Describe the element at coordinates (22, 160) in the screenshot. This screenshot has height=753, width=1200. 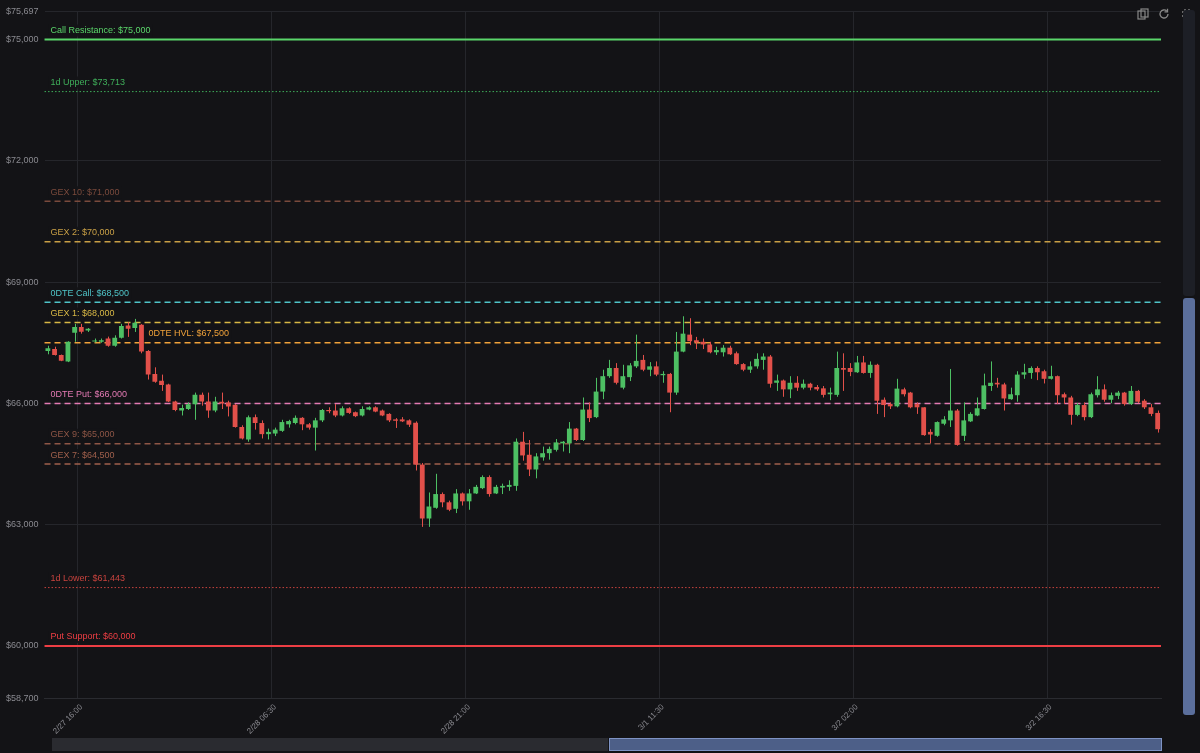
I see `y-tick-label: $72,000` at that location.